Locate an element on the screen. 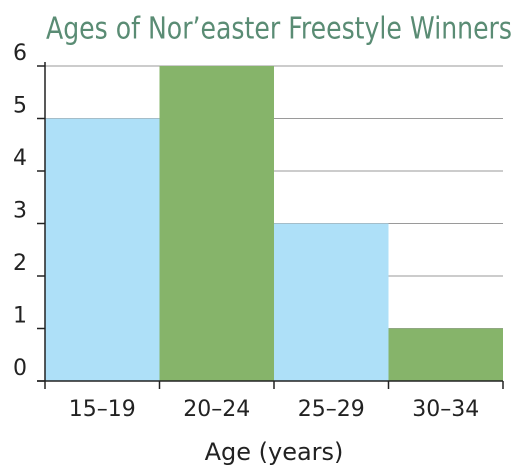  y-tick-label: 1 is located at coordinates (20, 316).